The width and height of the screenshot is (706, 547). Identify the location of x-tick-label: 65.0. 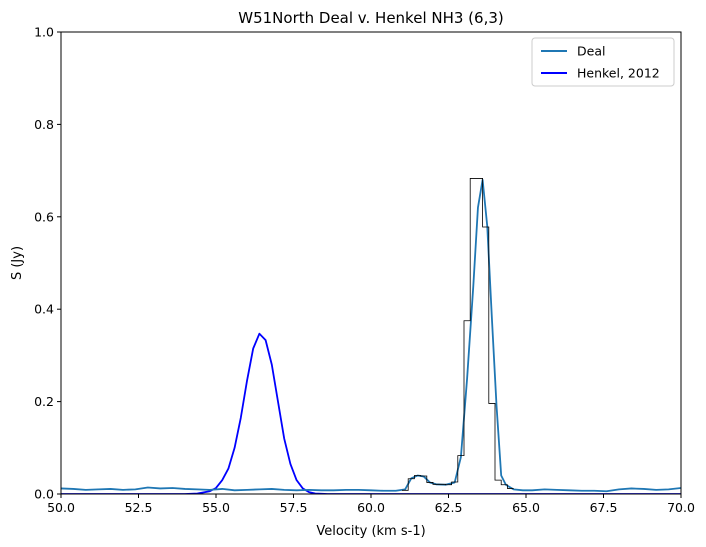
(526, 507).